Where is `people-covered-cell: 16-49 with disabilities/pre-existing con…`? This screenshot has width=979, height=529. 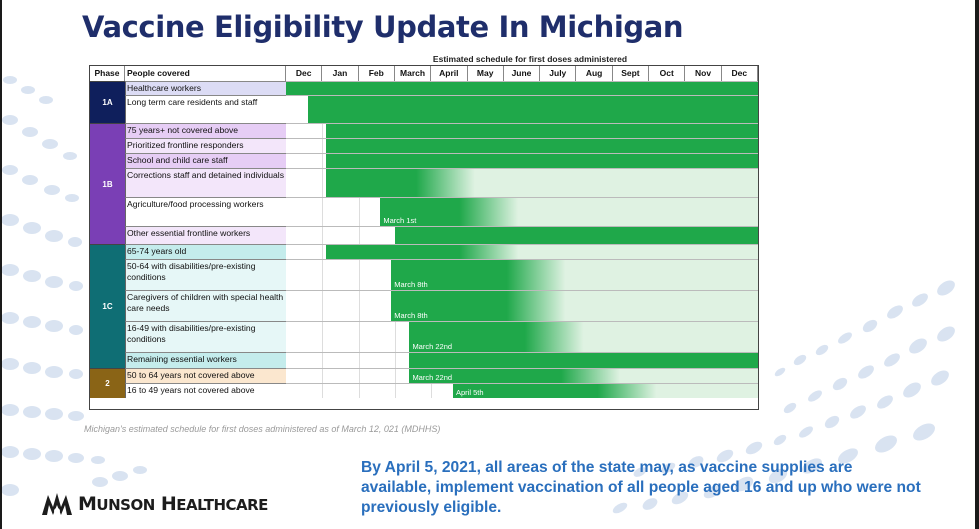
people-covered-cell: 16-49 with disabilities/pre-existing con… is located at coordinates (205, 336).